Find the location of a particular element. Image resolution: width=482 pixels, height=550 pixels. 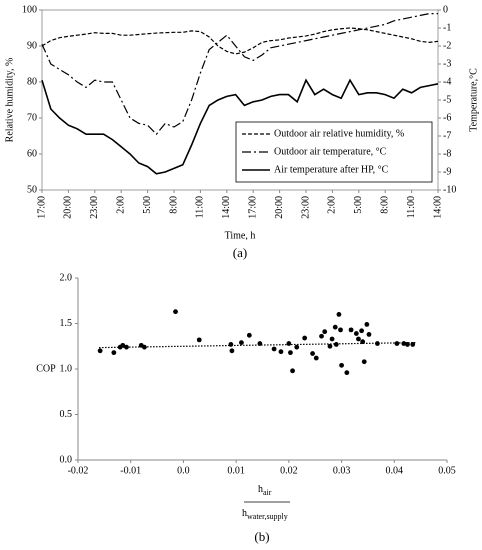

y2-tick-label: -4 is located at coordinates (447, 81).